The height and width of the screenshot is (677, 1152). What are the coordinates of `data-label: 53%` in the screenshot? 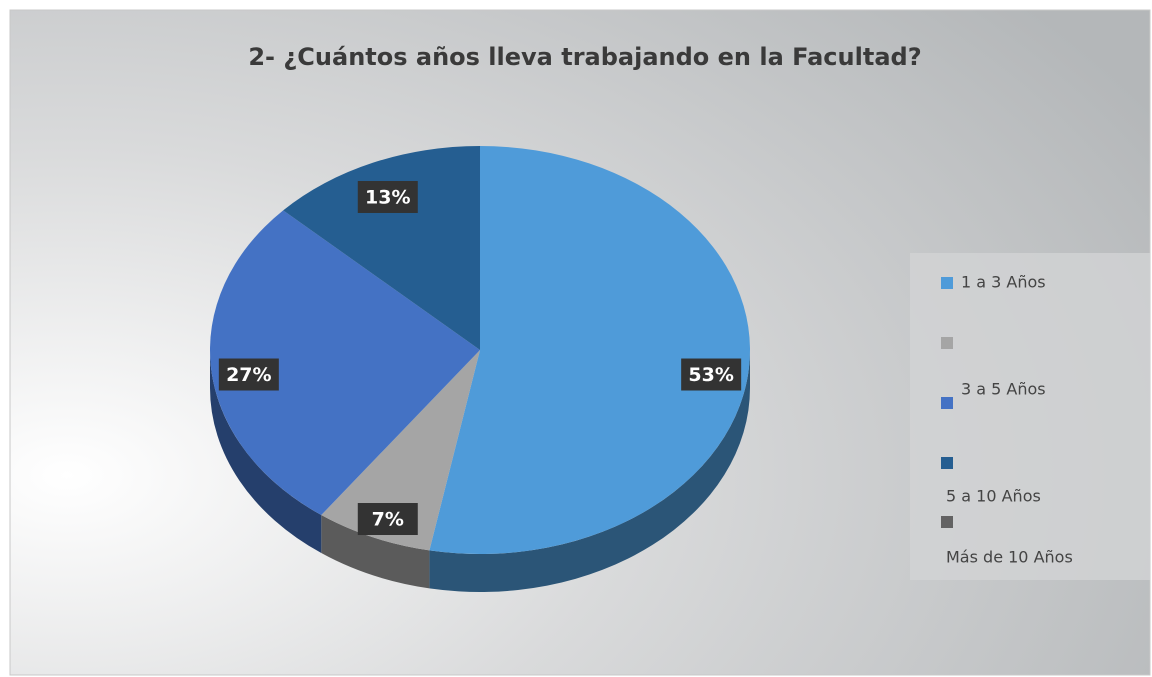 It's located at (710, 375).